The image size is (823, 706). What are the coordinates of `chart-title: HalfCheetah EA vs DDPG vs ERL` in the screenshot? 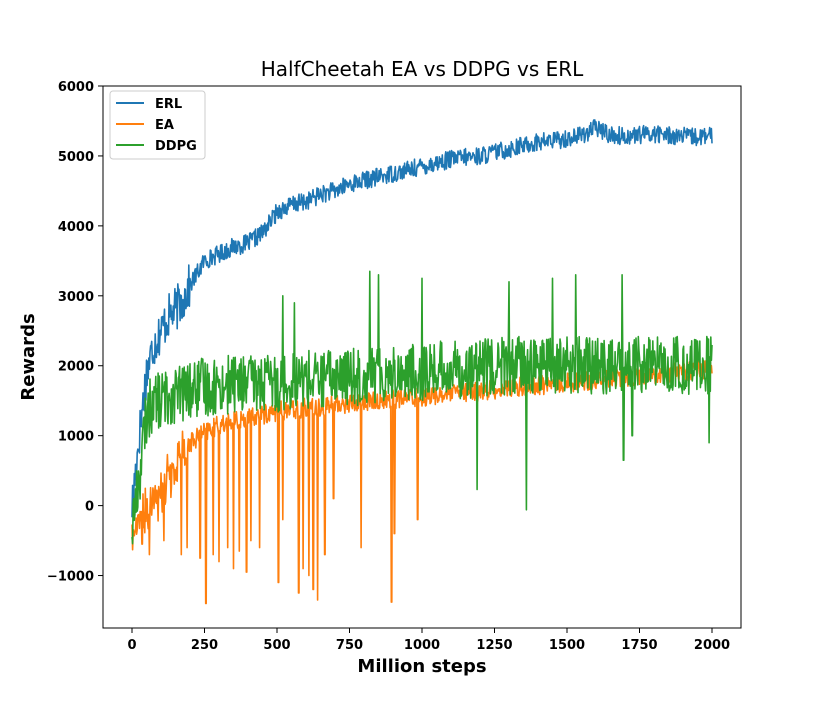 It's located at (422, 69).